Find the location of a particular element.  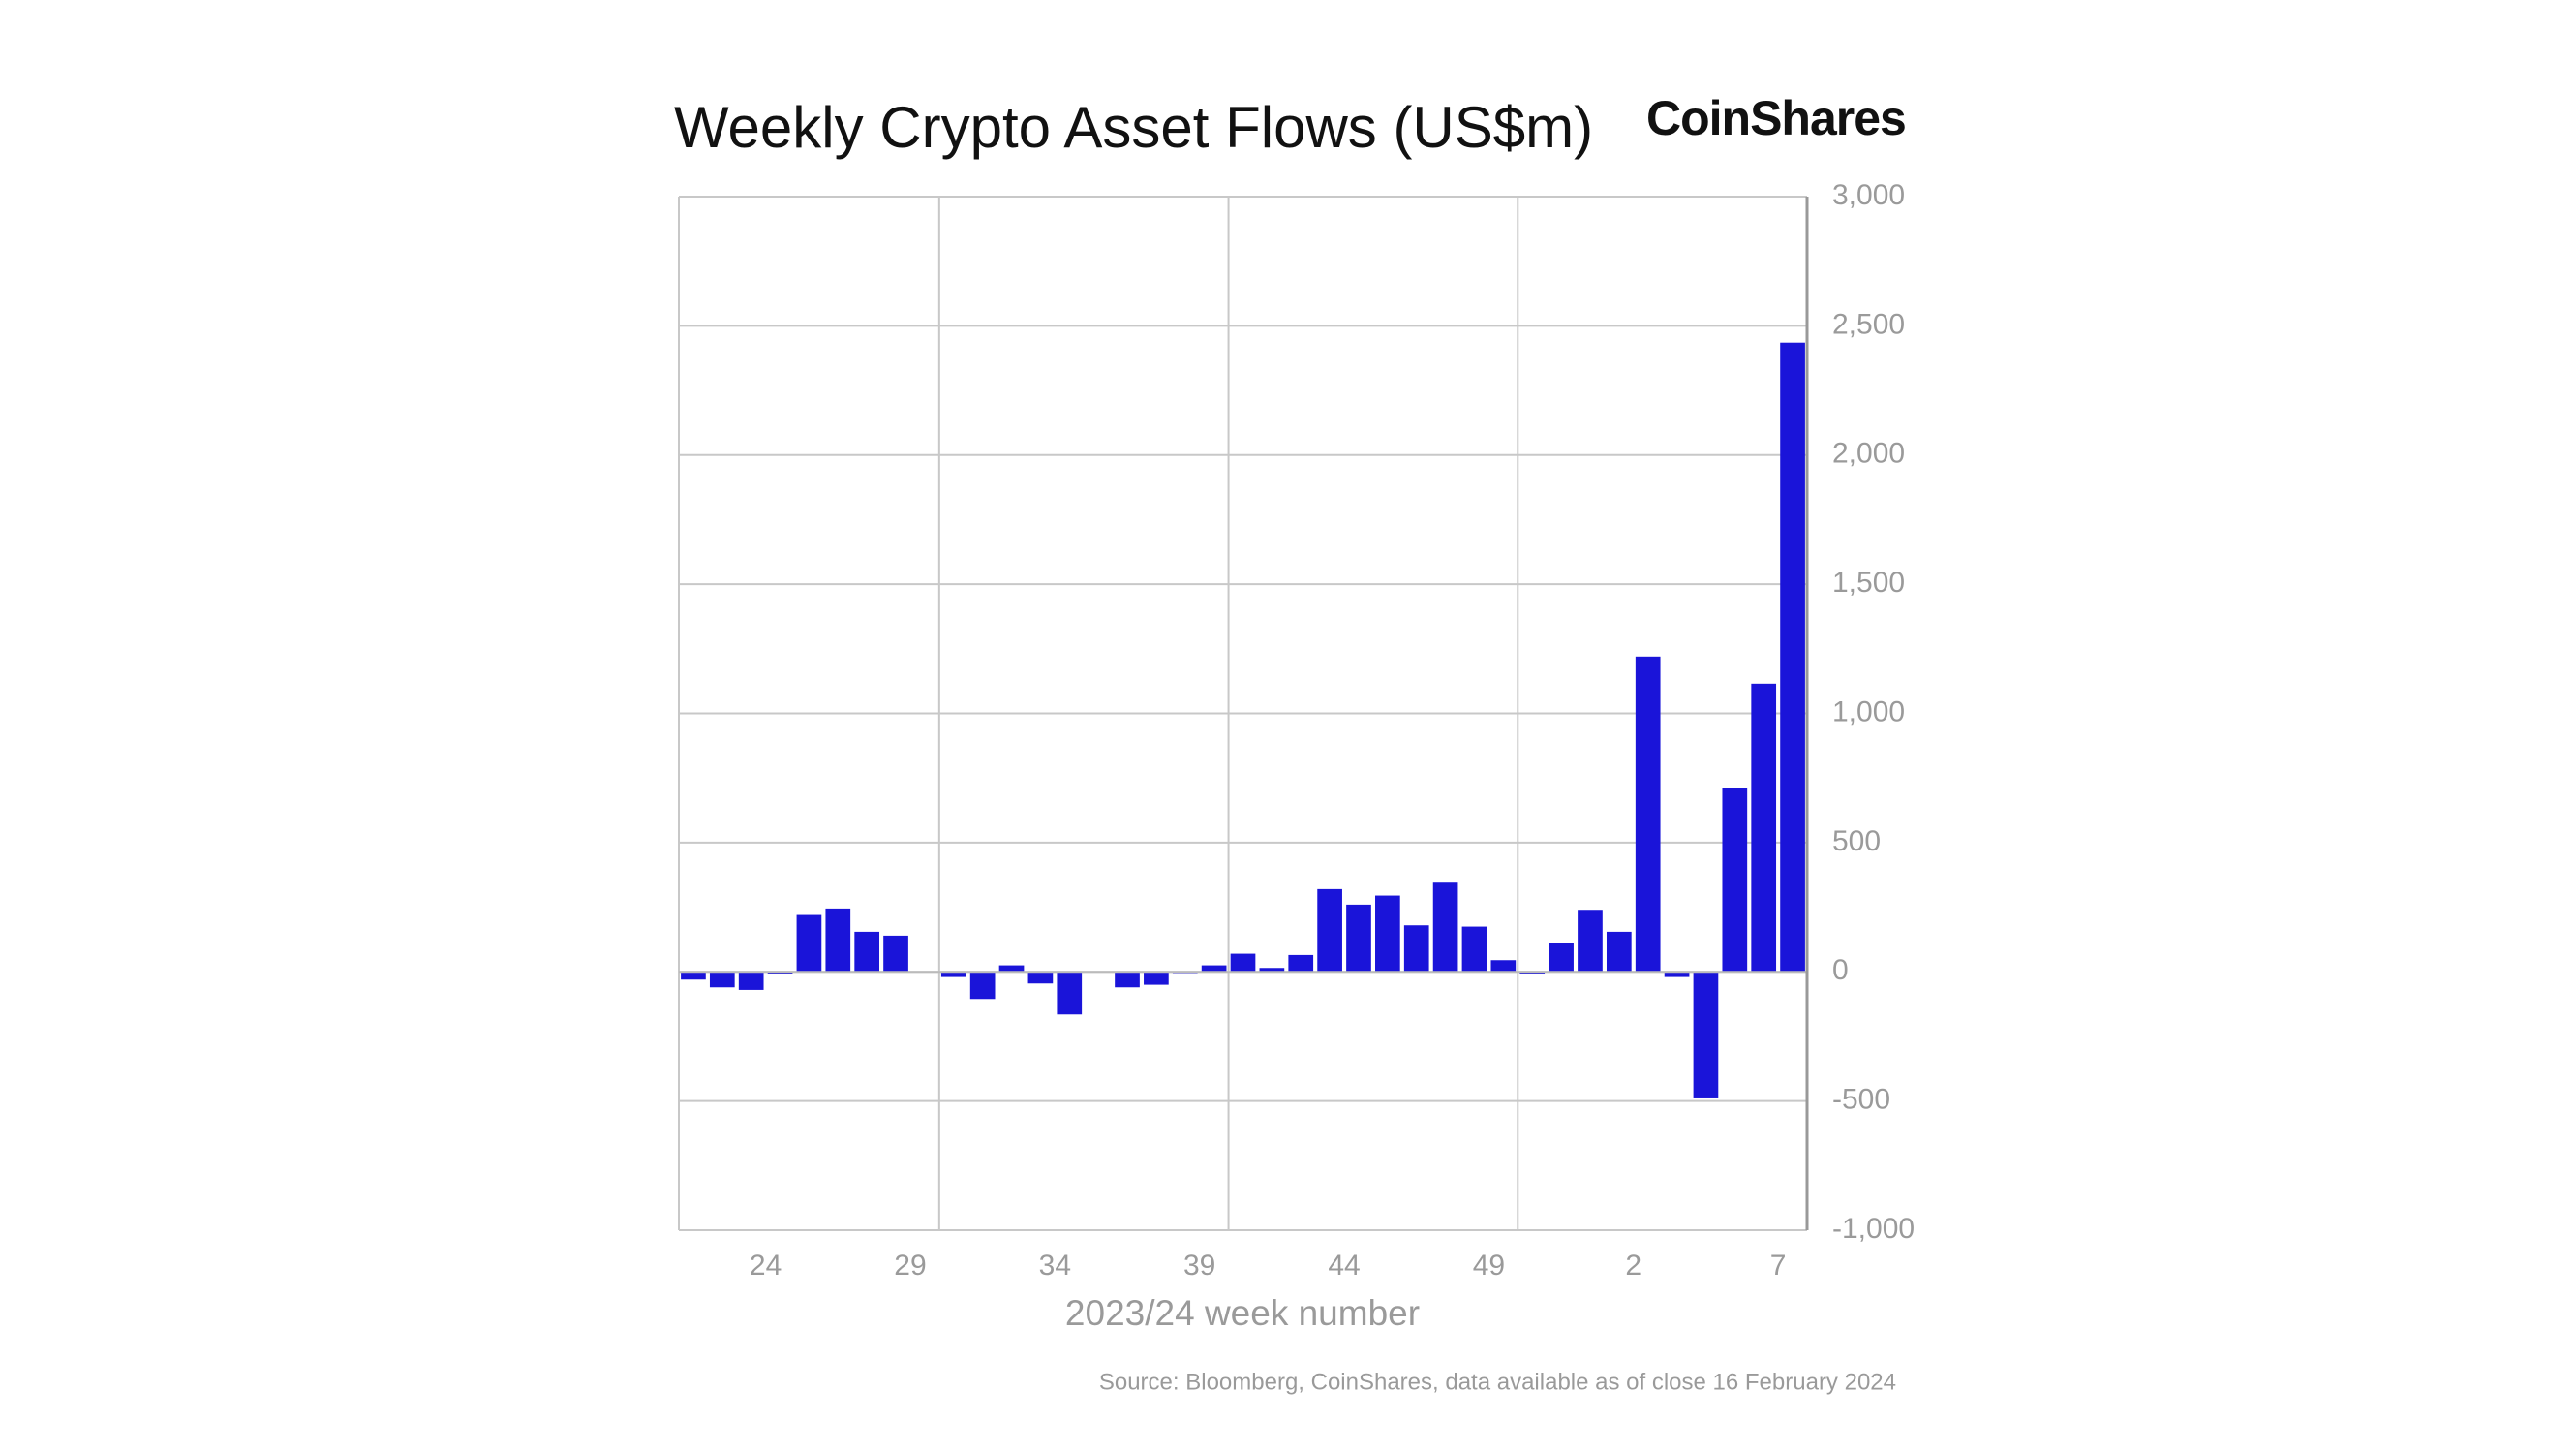

x-tick-label: 29 is located at coordinates (910, 1266).